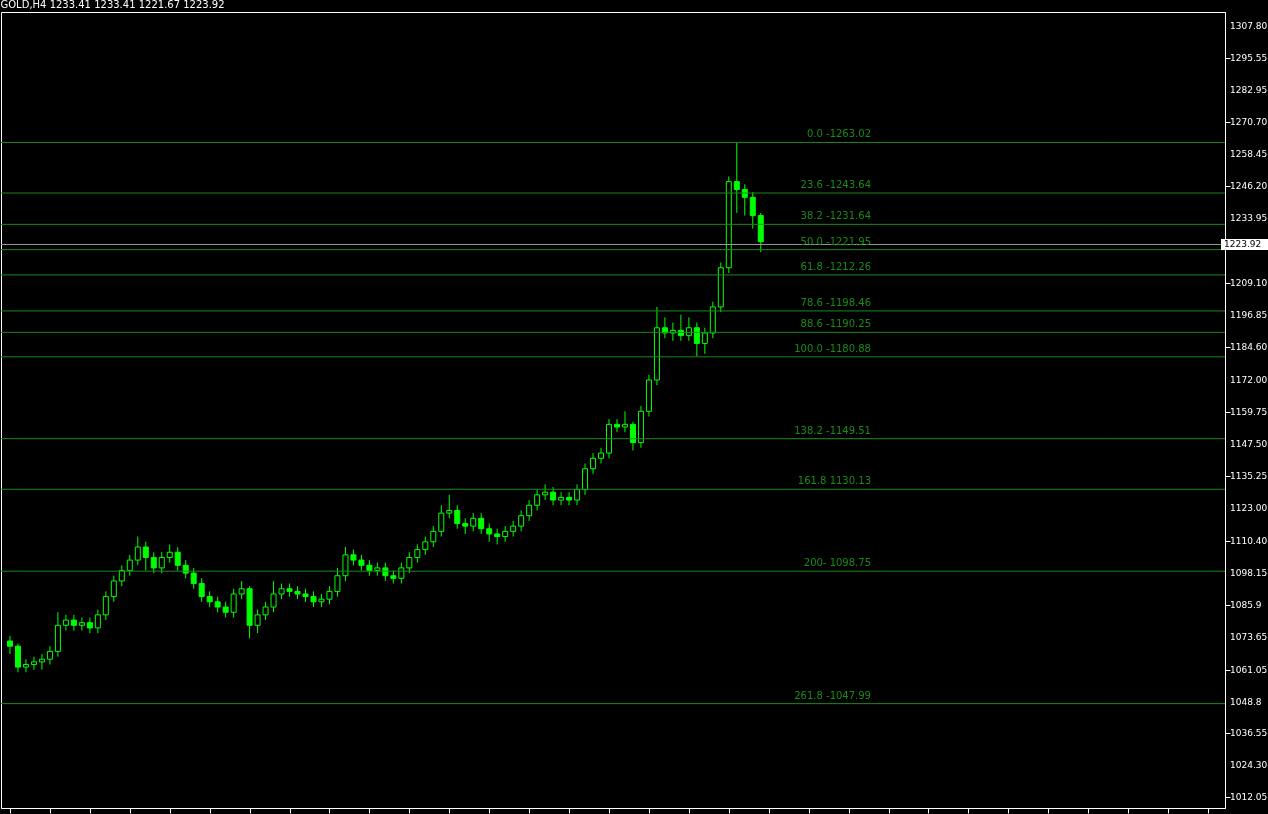 The image size is (1268, 814). What do you see at coordinates (1249, 507) in the screenshot?
I see `y-tick-label: 1123.00` at bounding box center [1249, 507].